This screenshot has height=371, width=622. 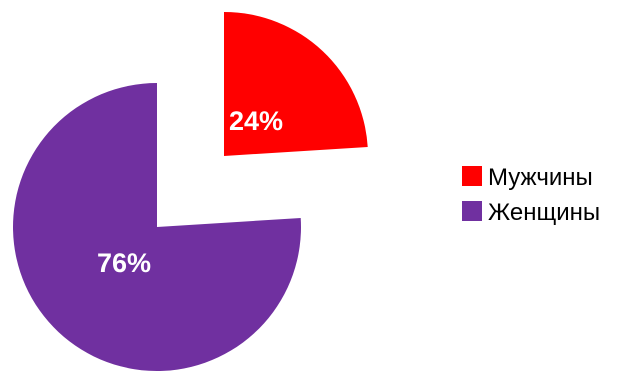 I want to click on data-label-men: 24%, so click(x=256, y=121).